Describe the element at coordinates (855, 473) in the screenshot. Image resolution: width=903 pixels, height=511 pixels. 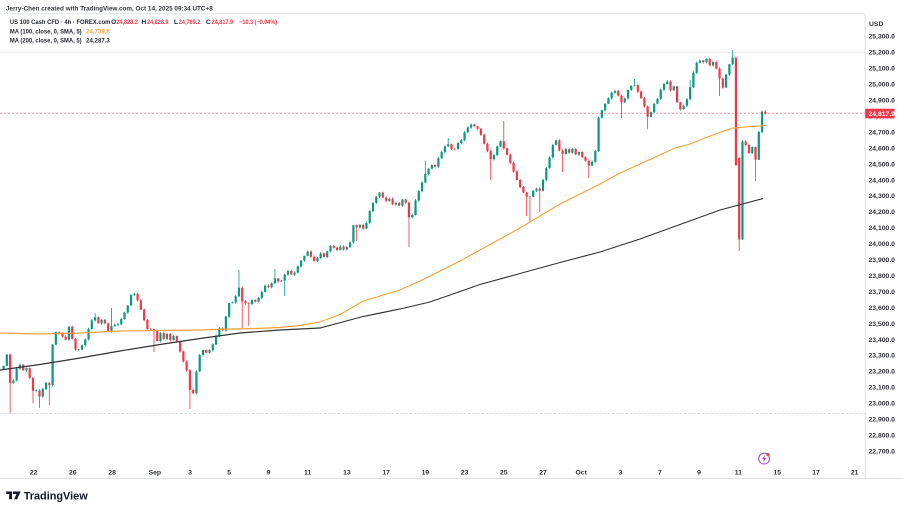
I see `svg-text: 21` at that location.